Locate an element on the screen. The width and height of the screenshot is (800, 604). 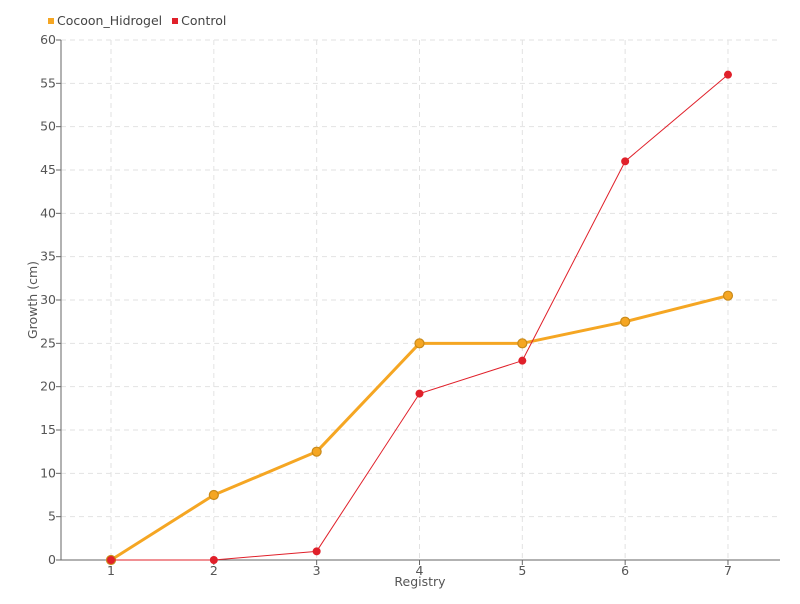
y-tick-label: 45 is located at coordinates (48, 169).